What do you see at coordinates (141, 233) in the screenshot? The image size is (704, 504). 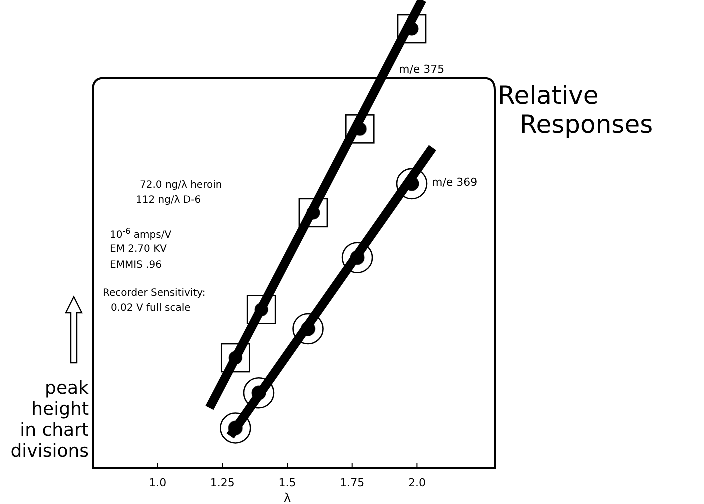 I see `annotation: 10$^{-6}$ amps/V` at bounding box center [141, 233].